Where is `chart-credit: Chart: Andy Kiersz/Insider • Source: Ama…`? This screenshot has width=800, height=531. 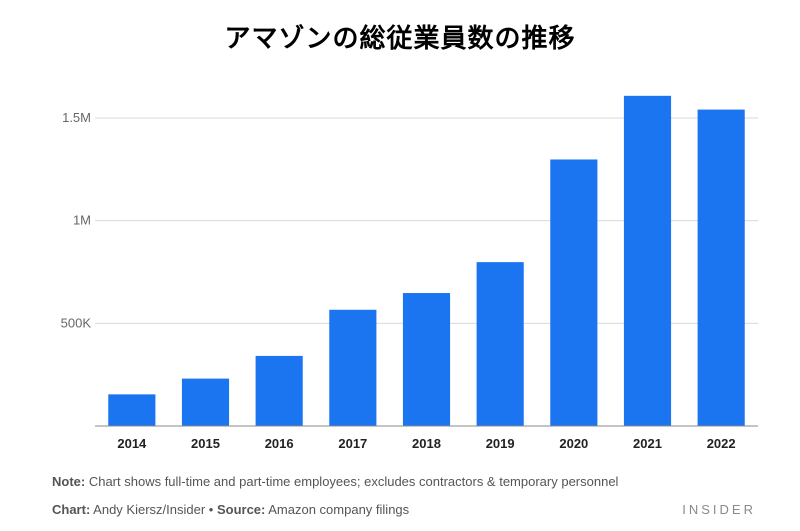 chart-credit: Chart: Andy Kiersz/Insider • Source: Ama… is located at coordinates (230, 509).